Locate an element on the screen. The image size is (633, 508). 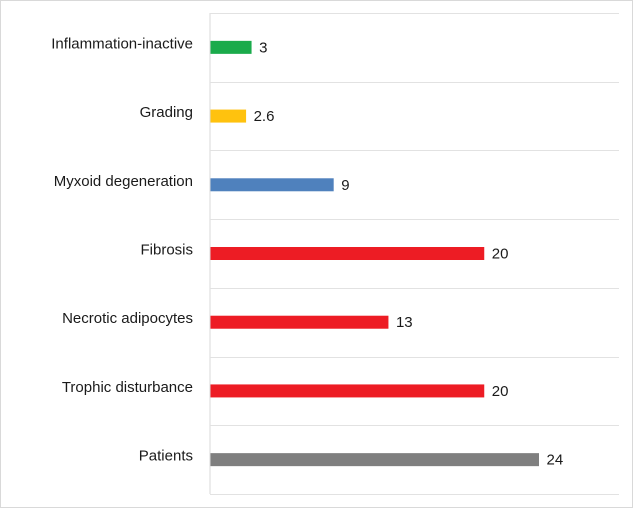
value-label: 3 is located at coordinates (263, 47).